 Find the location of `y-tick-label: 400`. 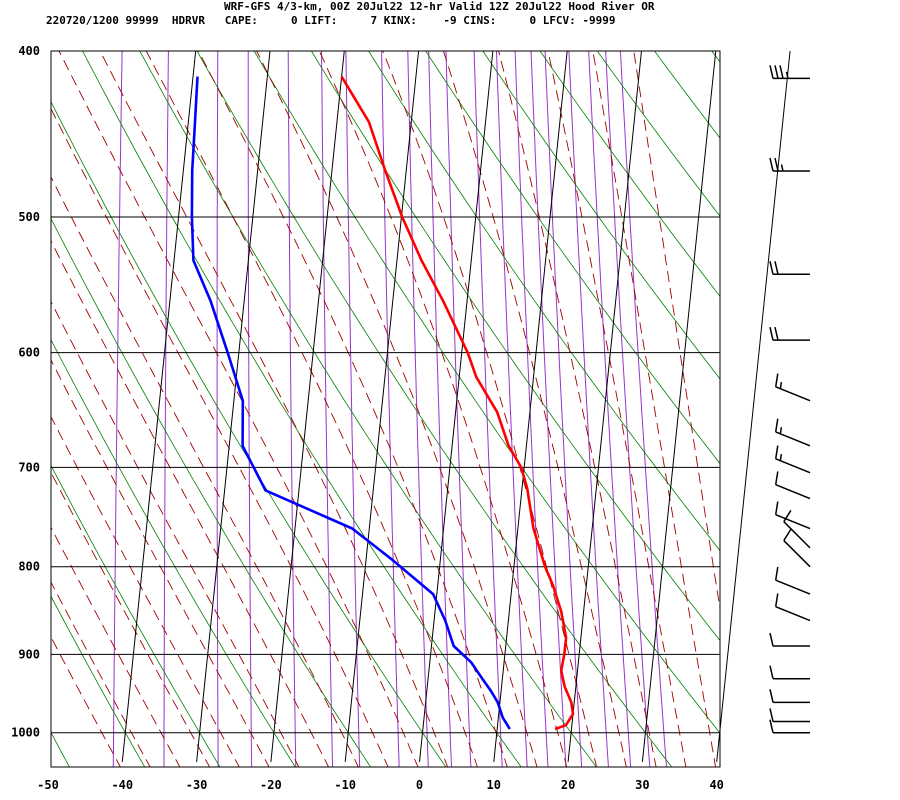

y-tick-label: 400 is located at coordinates (29, 51).